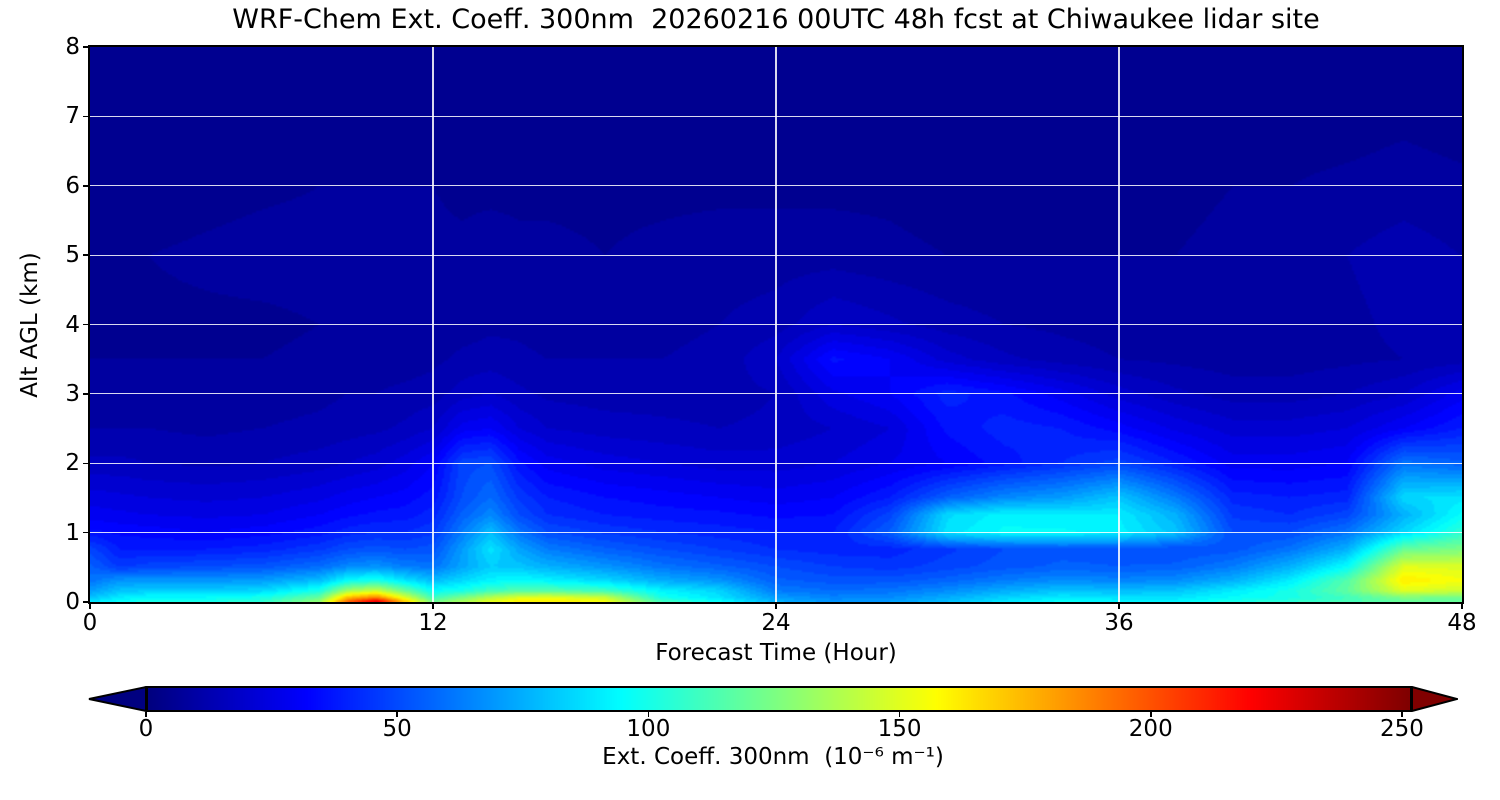  What do you see at coordinates (117, 699) in the screenshot?
I see `colorbar-left-arrow` at bounding box center [117, 699].